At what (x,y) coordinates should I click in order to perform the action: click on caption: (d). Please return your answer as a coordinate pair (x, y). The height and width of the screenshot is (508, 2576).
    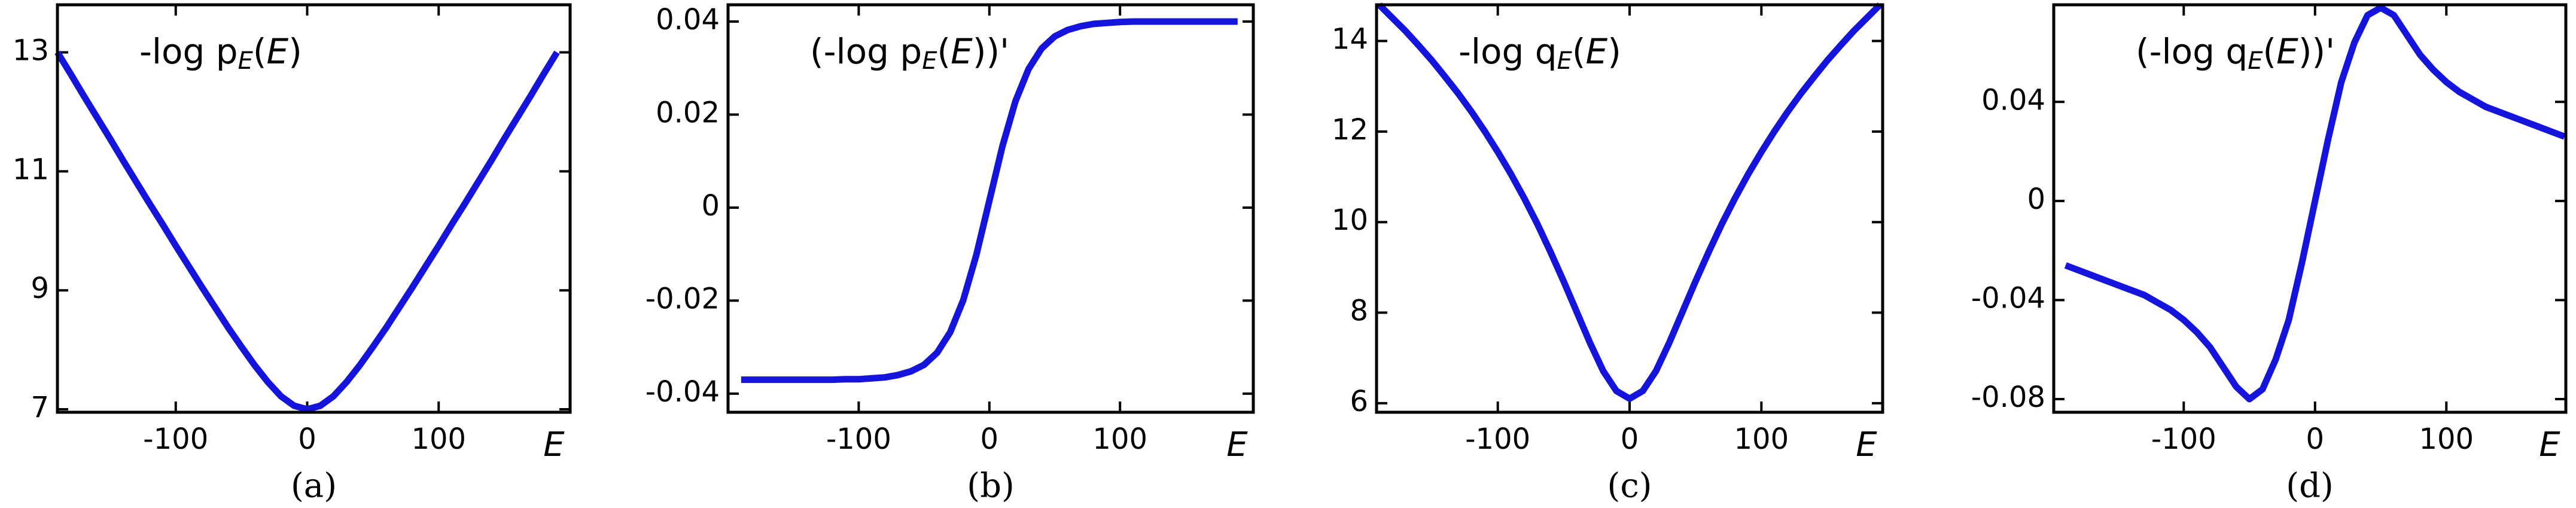
    Looking at the image, I should click on (2310, 486).